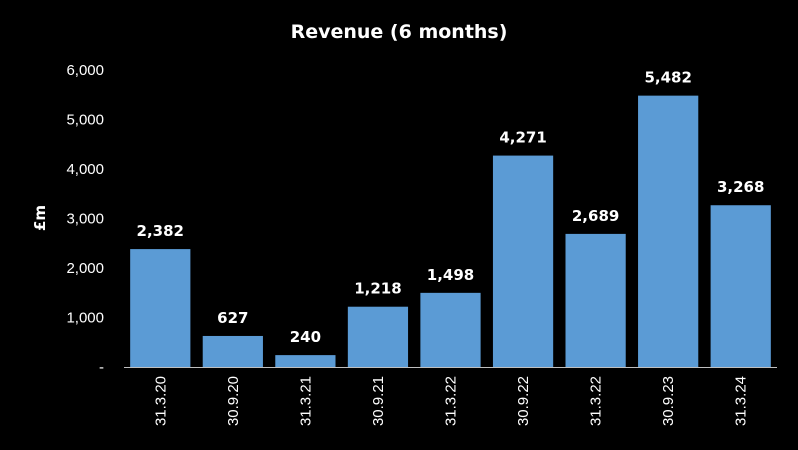 This screenshot has width=798, height=450. What do you see at coordinates (85, 268) in the screenshot?
I see `y-tick-label: 2,000` at bounding box center [85, 268].